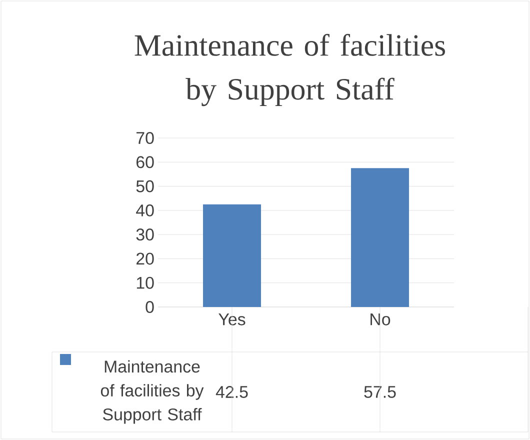  What do you see at coordinates (145, 138) in the screenshot?
I see `y-tick-label: 70` at bounding box center [145, 138].